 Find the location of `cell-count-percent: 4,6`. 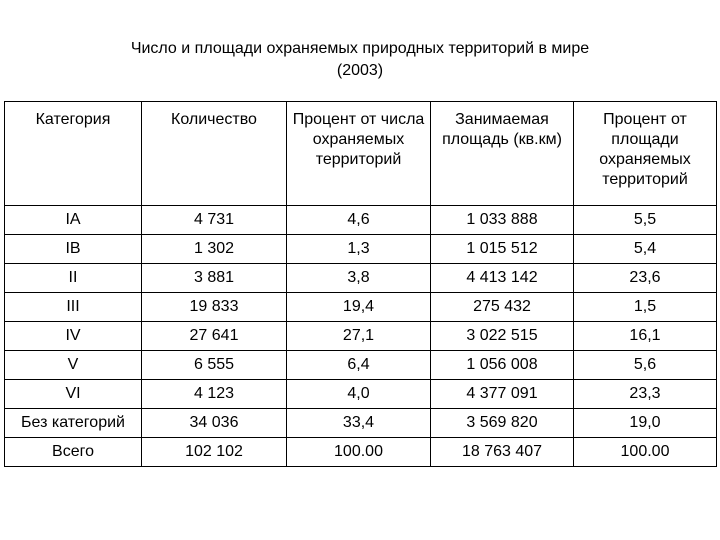

cell-count-percent: 4,6 is located at coordinates (358, 220).